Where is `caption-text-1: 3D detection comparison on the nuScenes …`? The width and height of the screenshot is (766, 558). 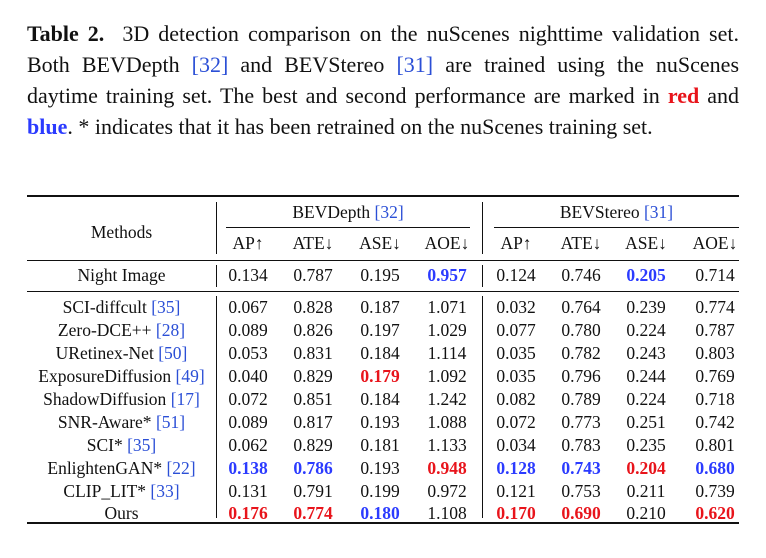 caption-text-1: 3D detection comparison on the nuScenes … is located at coordinates (383, 49).